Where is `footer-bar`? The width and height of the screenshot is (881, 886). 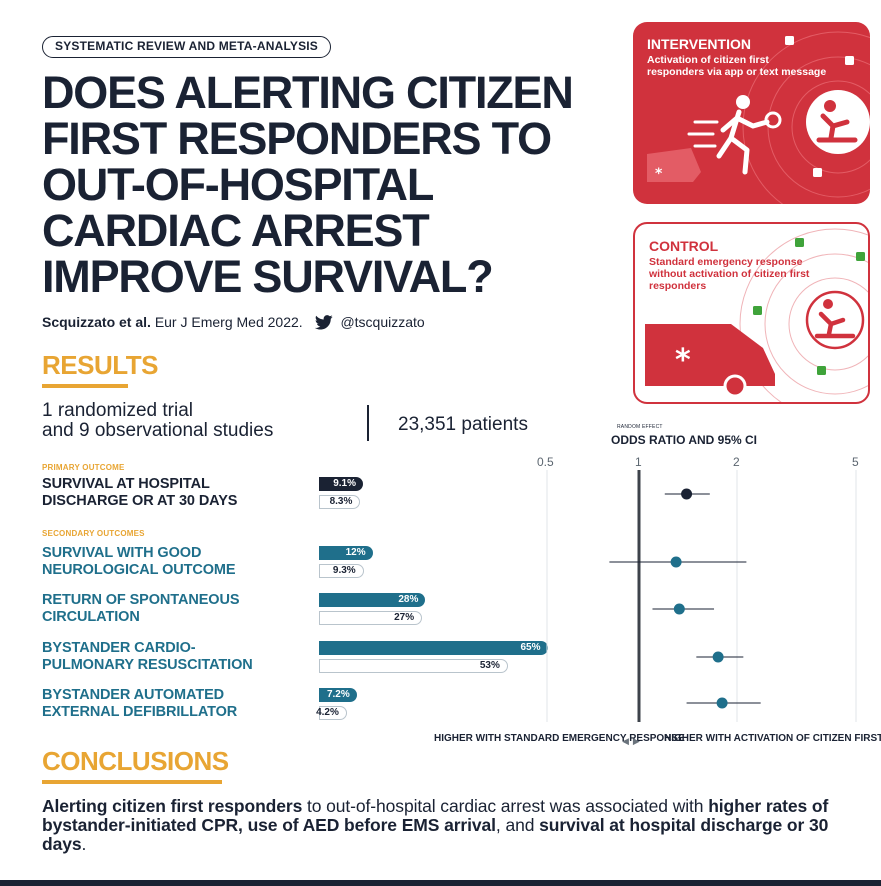 footer-bar is located at coordinates (440, 883).